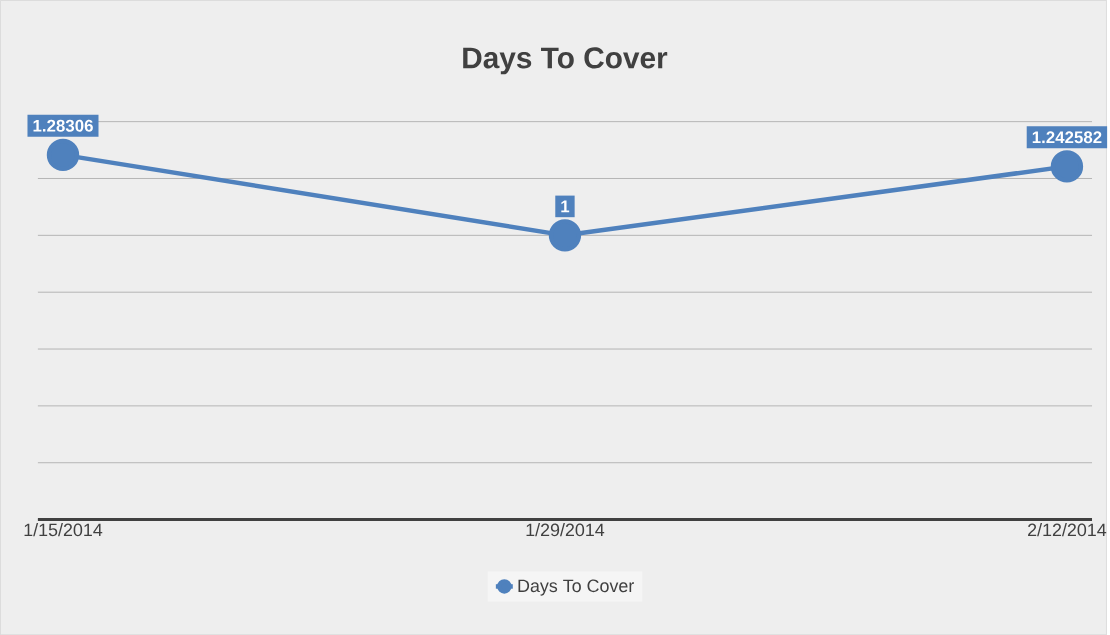 The image size is (1110, 635). What do you see at coordinates (576, 587) in the screenshot?
I see `legend-label: Days To Cover` at bounding box center [576, 587].